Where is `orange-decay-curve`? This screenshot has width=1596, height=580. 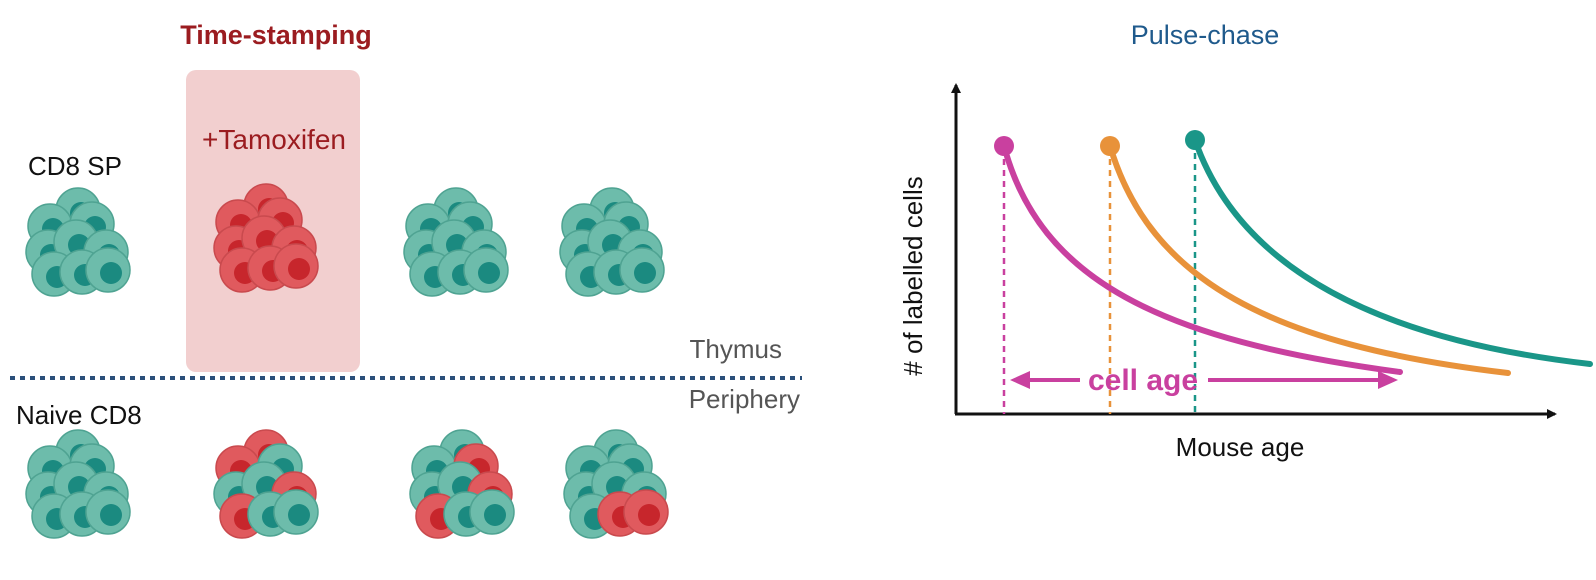 orange-decay-curve is located at coordinates (1309, 259).